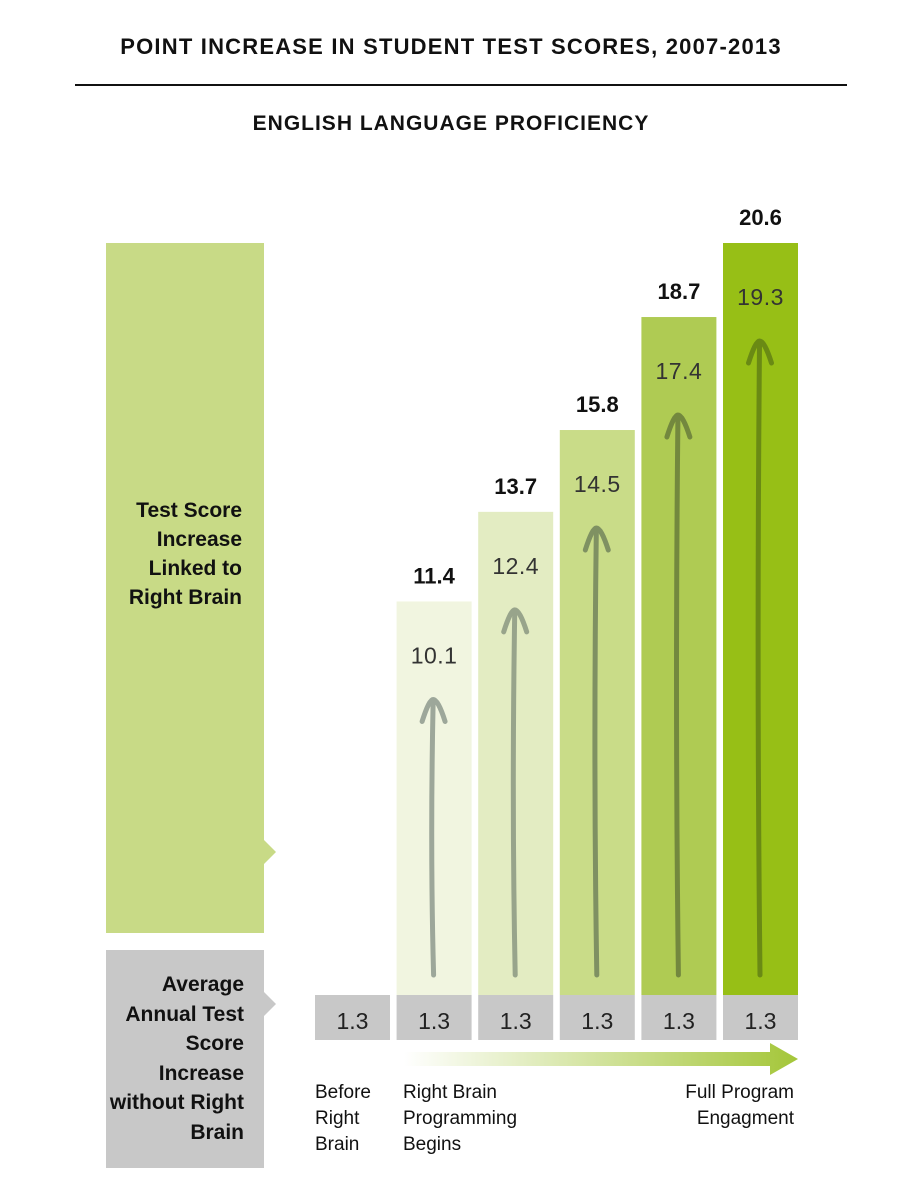  Describe the element at coordinates (597, 404) in the screenshot. I see `total-value-label-3: 15.8` at that location.